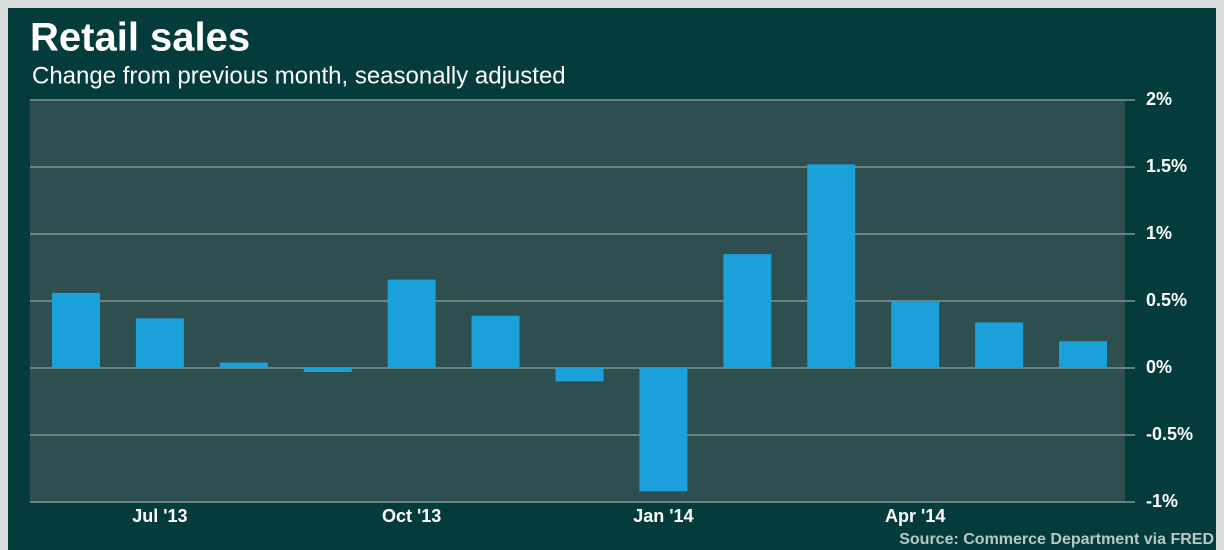  Describe the element at coordinates (1166, 300) in the screenshot. I see `y-tick-label: 0.5%` at that location.